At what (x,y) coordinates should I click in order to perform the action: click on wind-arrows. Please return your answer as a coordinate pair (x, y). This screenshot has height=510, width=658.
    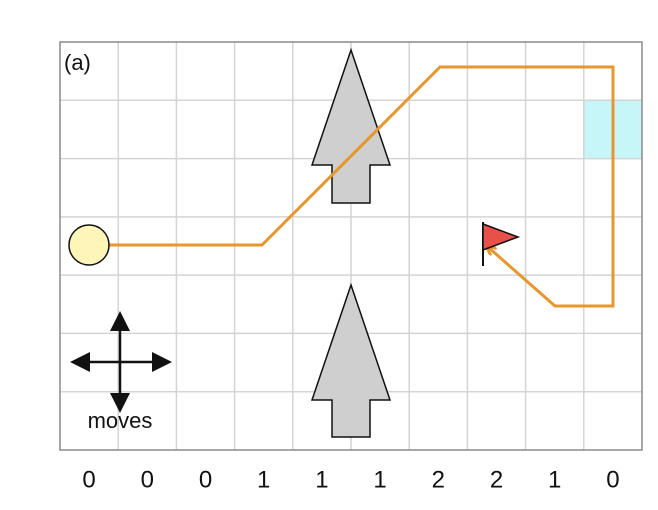
    Looking at the image, I should click on (351, 242).